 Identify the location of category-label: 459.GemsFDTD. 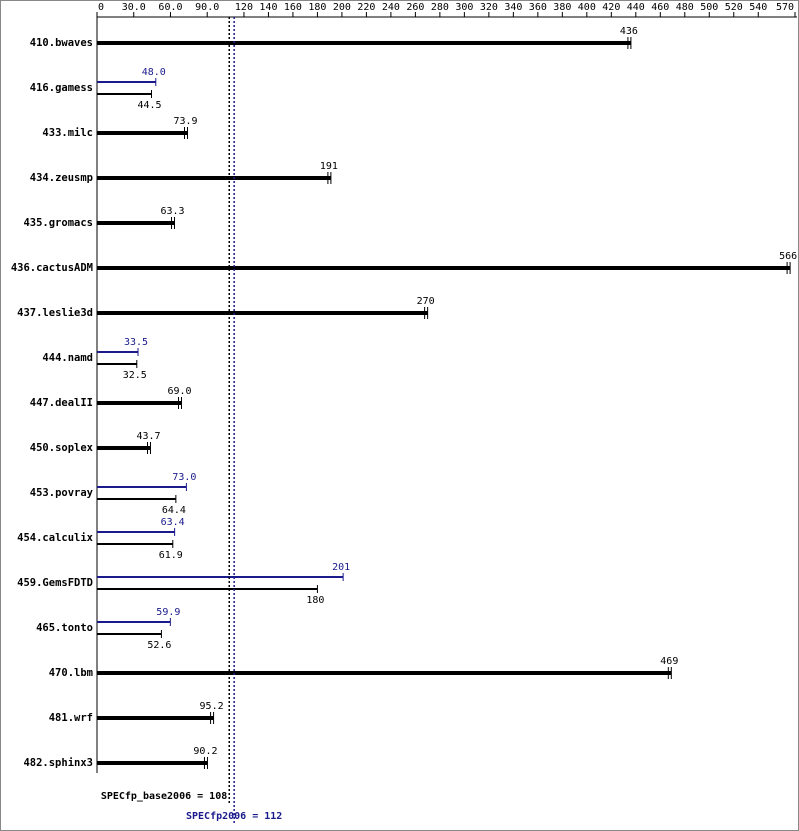
(55, 583).